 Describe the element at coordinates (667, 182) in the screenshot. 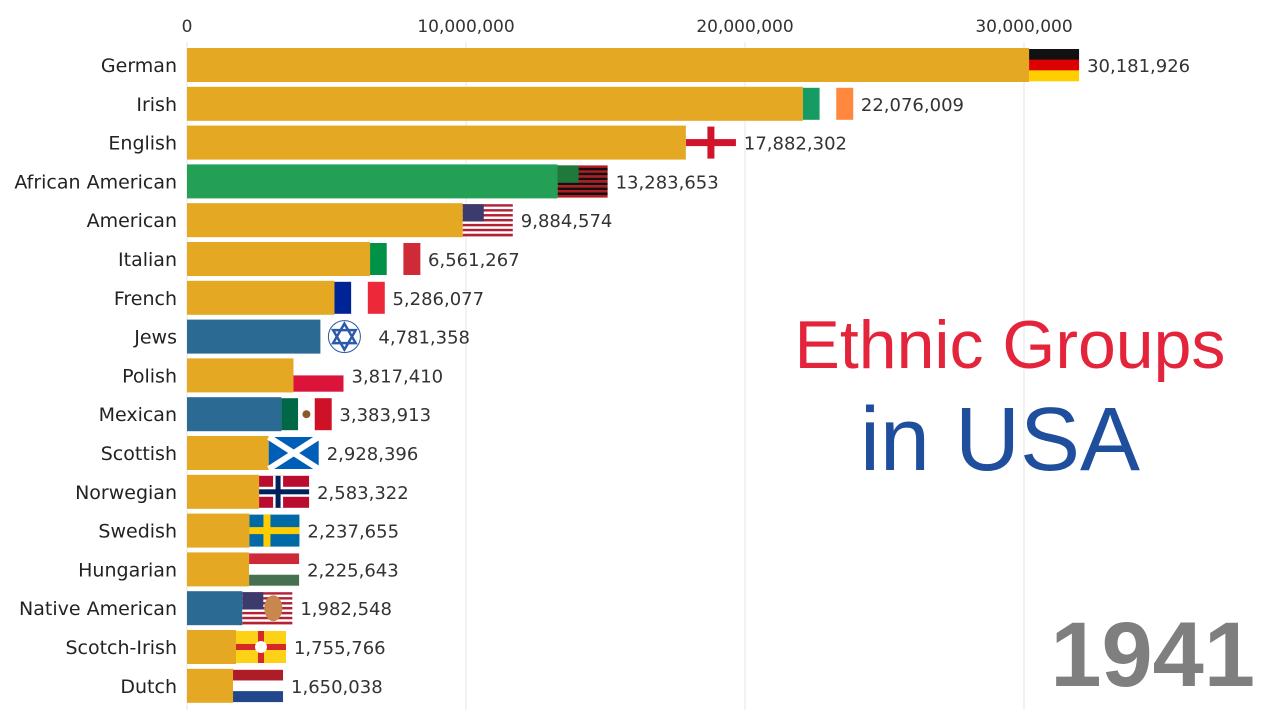

I see `value-label: 13,283,653` at that location.